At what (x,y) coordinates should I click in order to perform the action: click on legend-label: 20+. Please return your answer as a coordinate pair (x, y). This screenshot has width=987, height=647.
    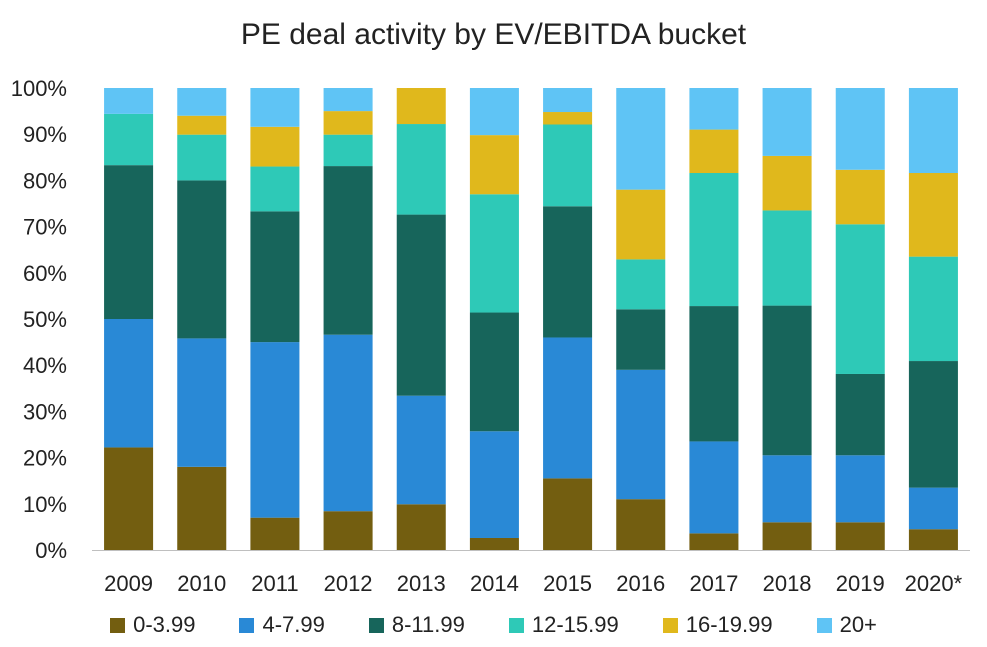
    Looking at the image, I should click on (858, 624).